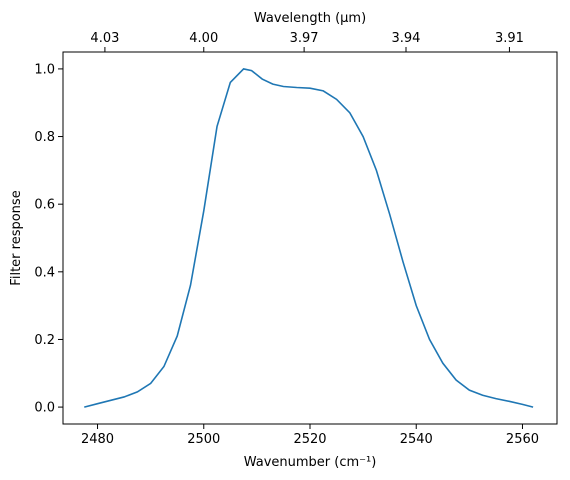  Describe the element at coordinates (203, 439) in the screenshot. I see `x-tick-label: 2500` at that location.